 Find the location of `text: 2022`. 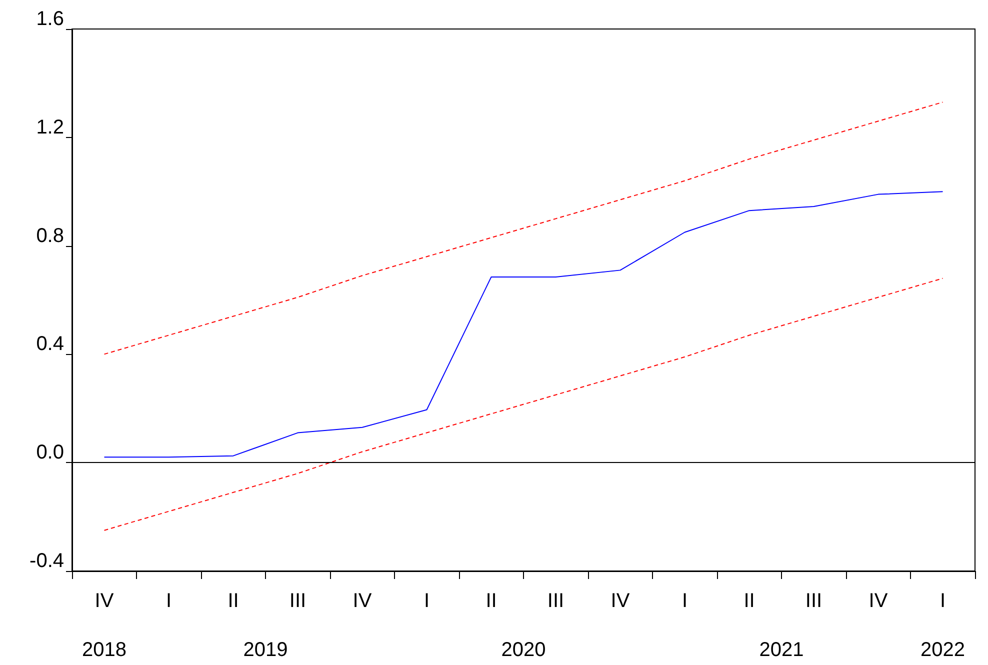

text: 2022 is located at coordinates (942, 650).